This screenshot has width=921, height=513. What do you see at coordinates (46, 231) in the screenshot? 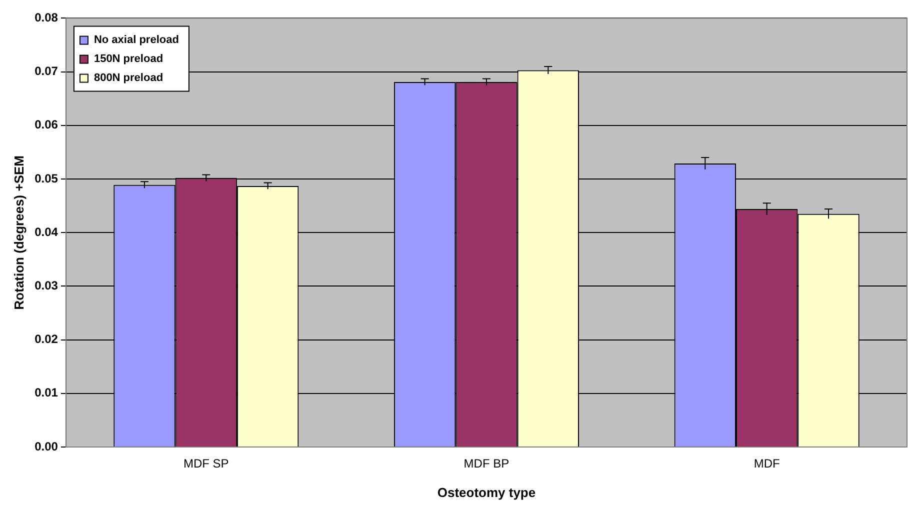
I see `y-tick-label: 0.04` at bounding box center [46, 231].